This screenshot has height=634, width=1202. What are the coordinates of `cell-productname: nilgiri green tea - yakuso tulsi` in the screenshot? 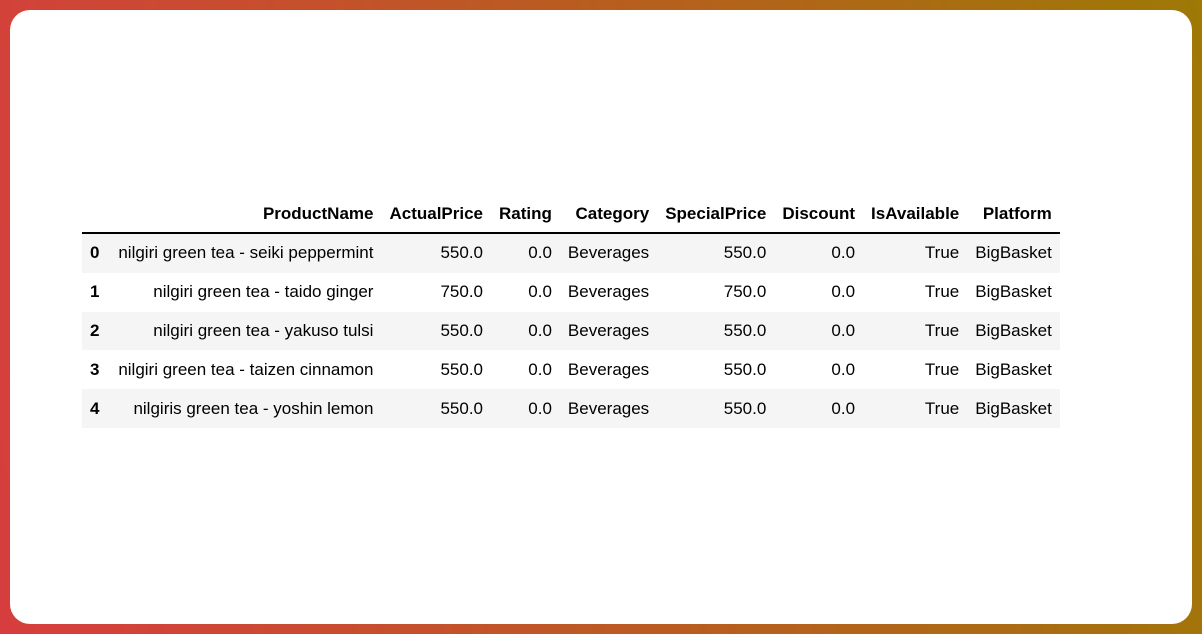 It's located at (263, 330).